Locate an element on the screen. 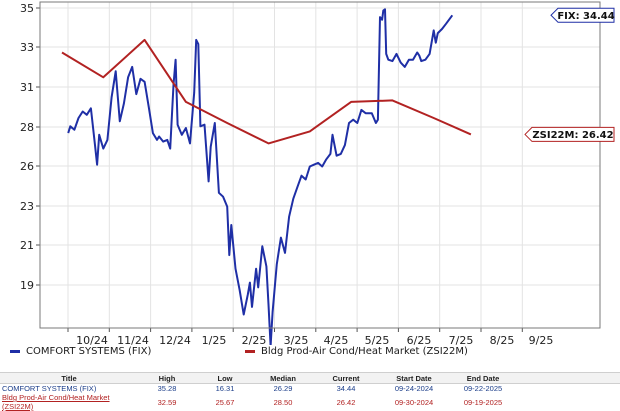 Image resolution: width=620 pixels, height=411 pixels. legend-item-zsi22m: Bldg Prod-Air Cond/Heat Market (ZSI22M) is located at coordinates (356, 351).